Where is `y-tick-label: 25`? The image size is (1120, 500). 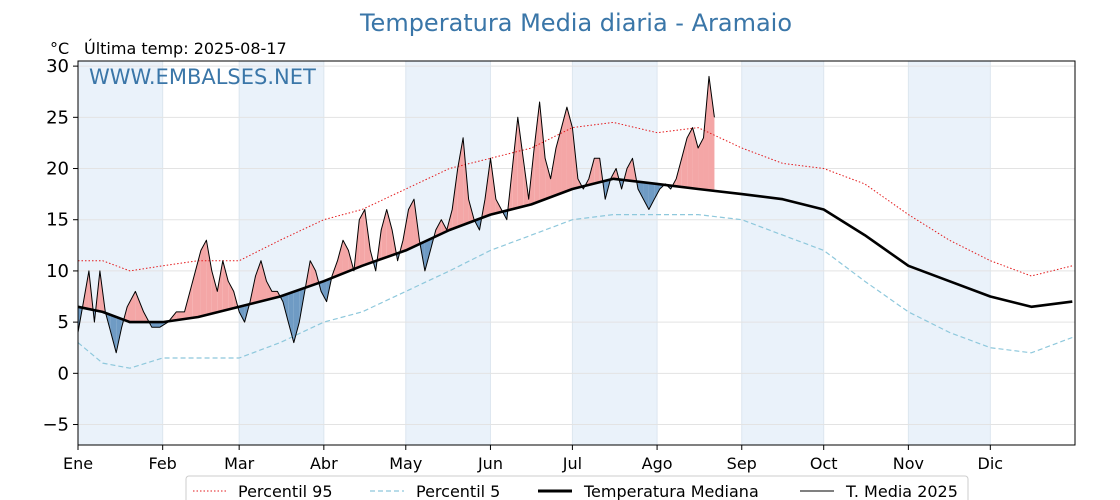 y-tick-label: 25 is located at coordinates (57, 117).